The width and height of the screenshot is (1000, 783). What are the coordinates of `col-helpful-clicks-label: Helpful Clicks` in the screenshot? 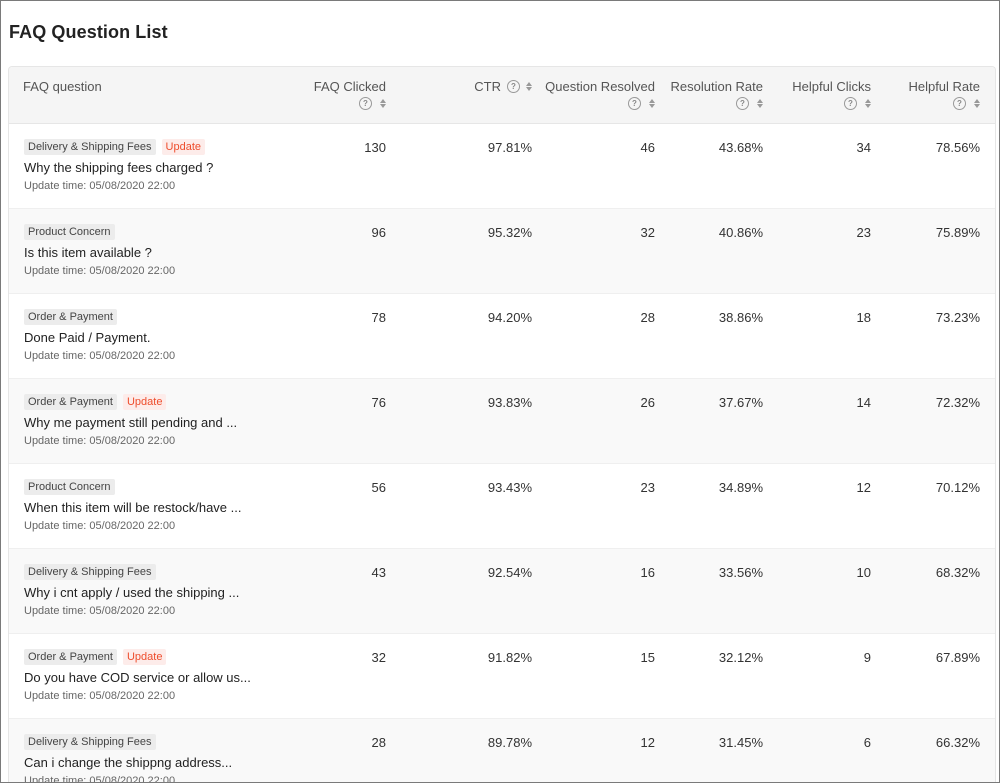 It's located at (831, 86).